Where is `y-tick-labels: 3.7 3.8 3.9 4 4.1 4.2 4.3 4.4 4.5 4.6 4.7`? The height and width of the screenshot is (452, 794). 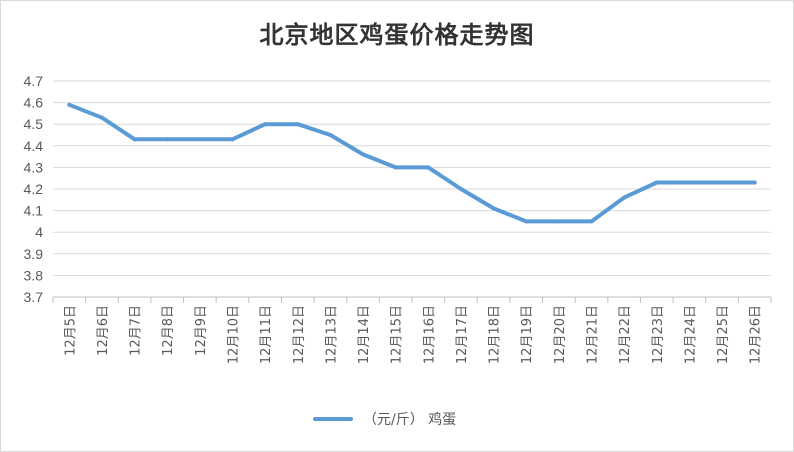
y-tick-labels: 3.7 3.8 3.9 4 4.1 4.2 4.3 4.4 4.5 4.6 4.7 is located at coordinates (34, 189).